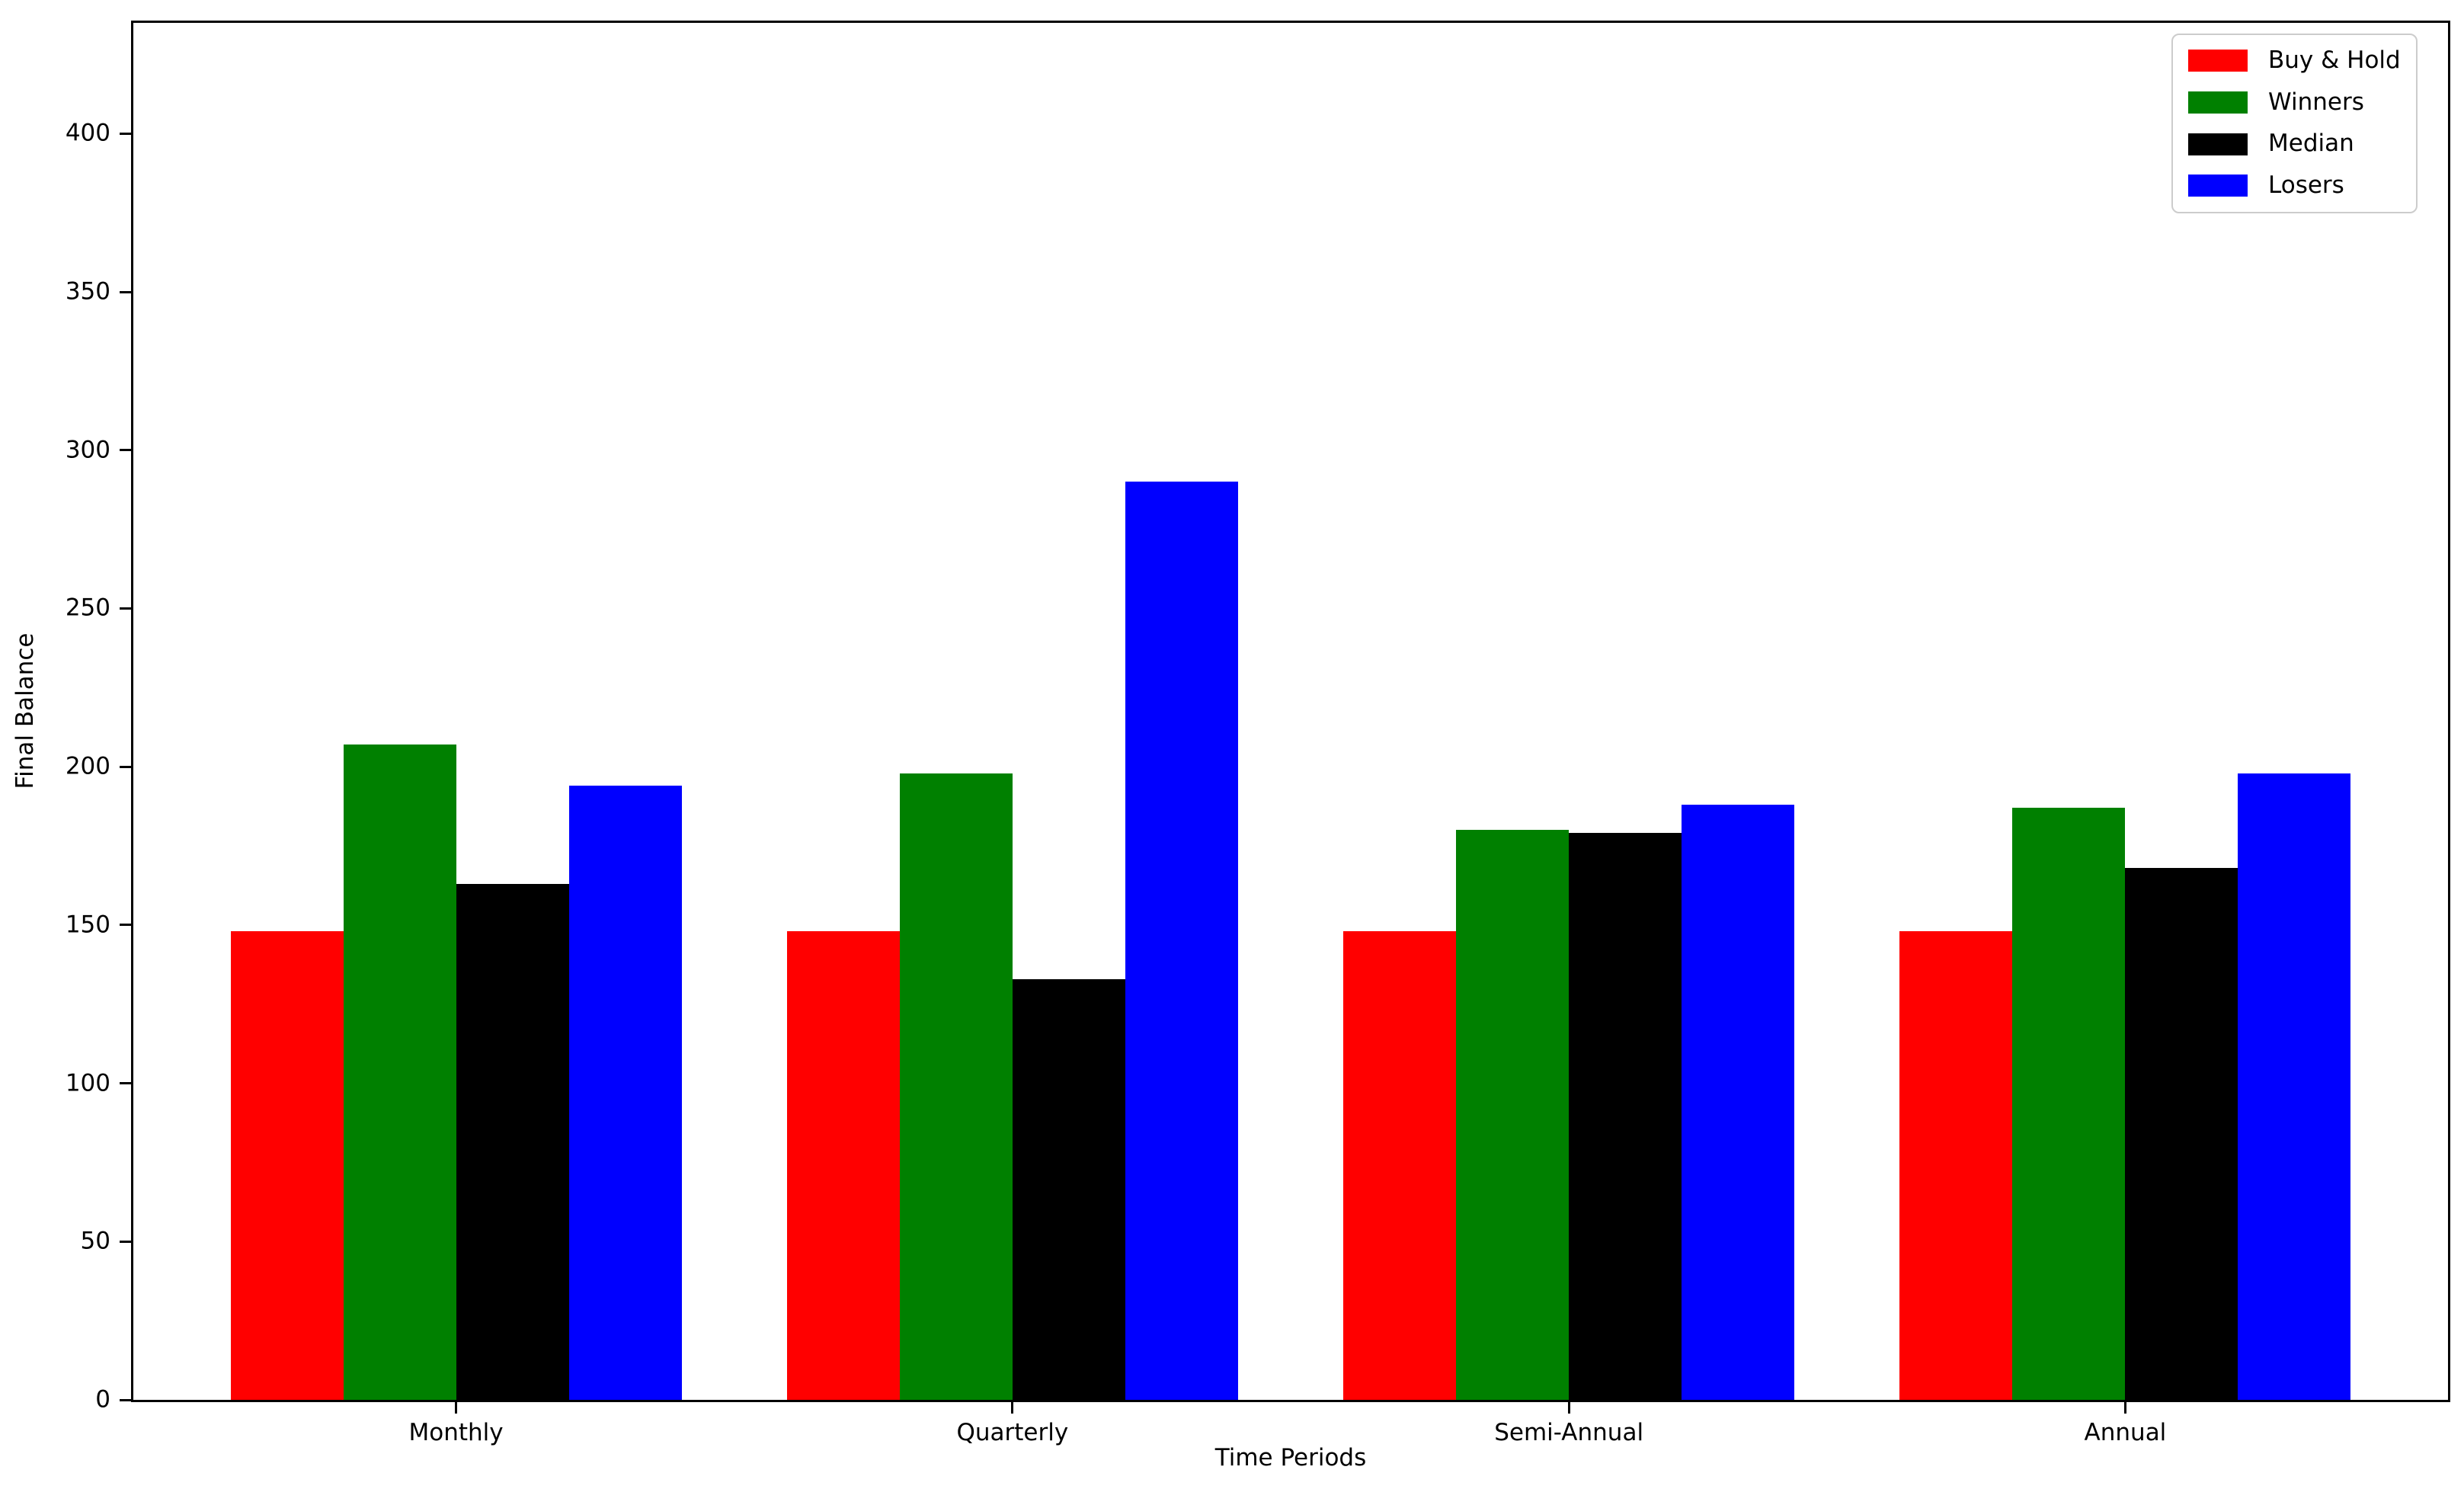 The width and height of the screenshot is (2464, 1489). I want to click on legend-swatch-buy-hold, so click(2218, 61).